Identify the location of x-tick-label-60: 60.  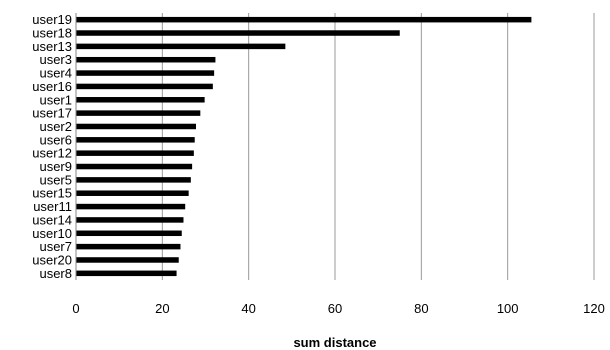
(335, 308).